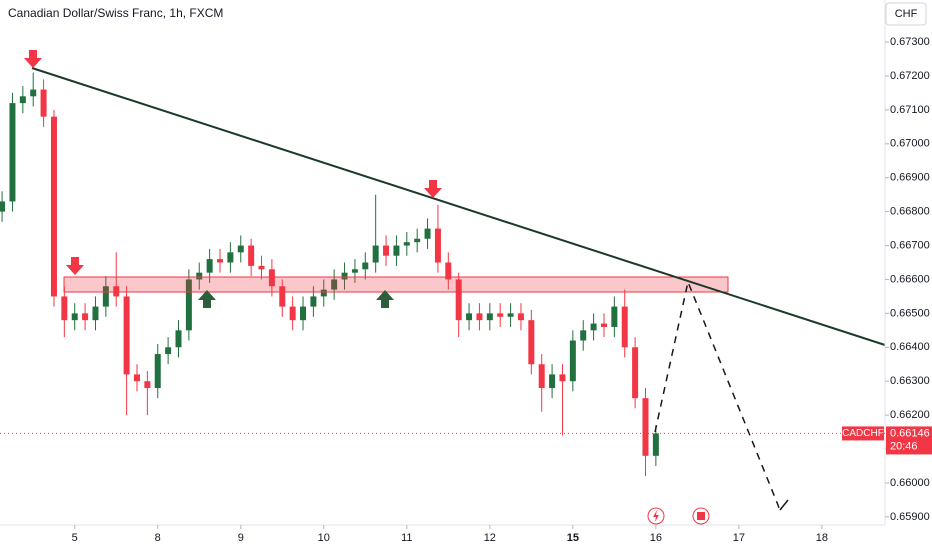  Describe the element at coordinates (910, 381) in the screenshot. I see `y-tick-label: 0.66300` at that location.